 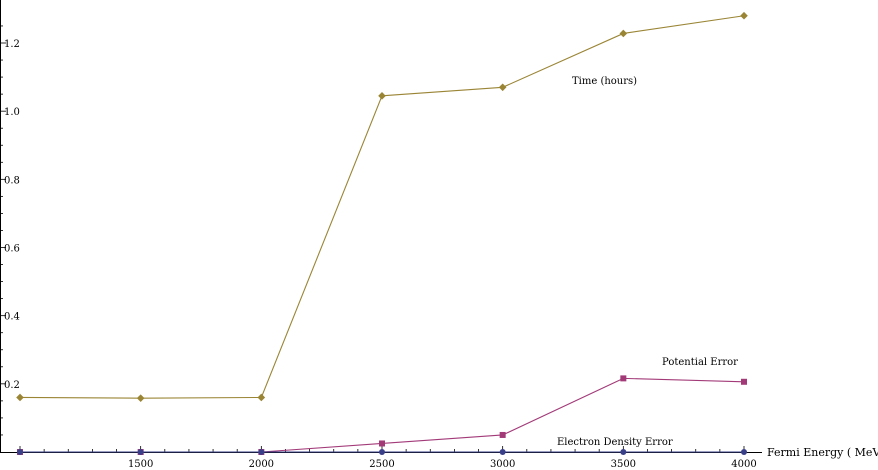 What do you see at coordinates (12, 112) in the screenshot?
I see `y-tick-label: 1.0` at bounding box center [12, 112].